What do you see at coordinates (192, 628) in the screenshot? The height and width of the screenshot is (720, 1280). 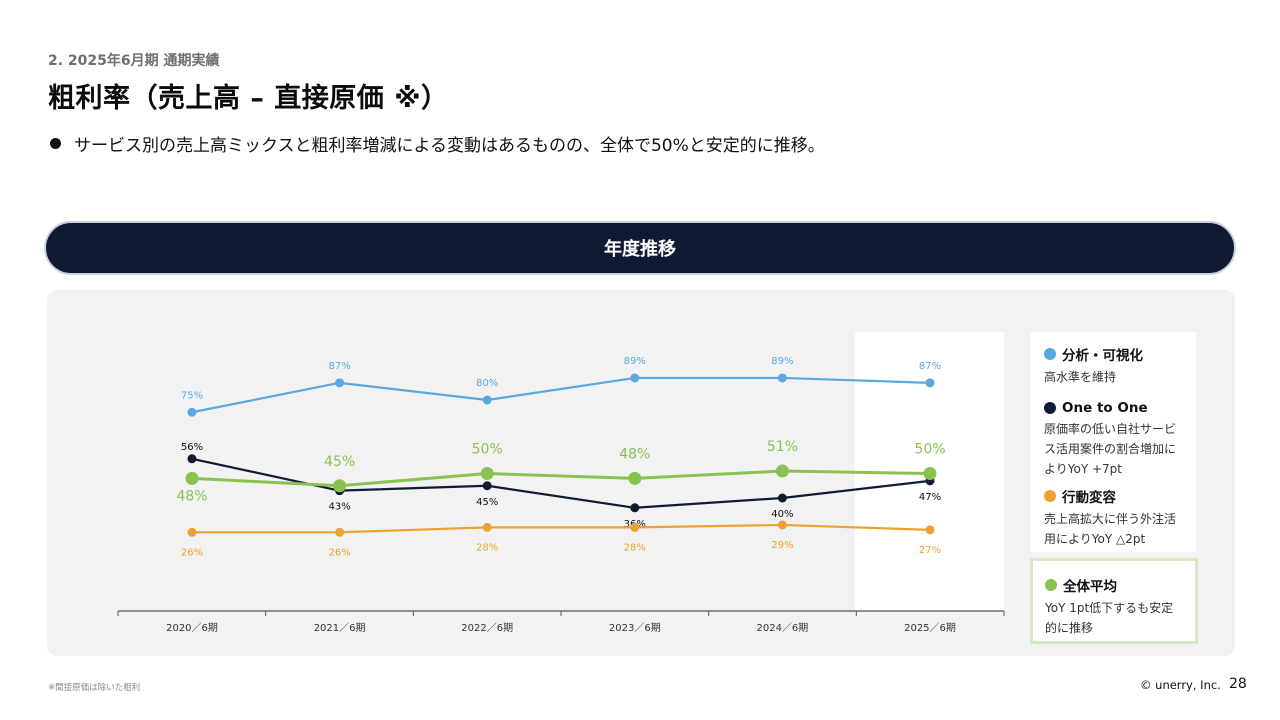 I see `x-tick-label: 2020／6期` at bounding box center [192, 628].